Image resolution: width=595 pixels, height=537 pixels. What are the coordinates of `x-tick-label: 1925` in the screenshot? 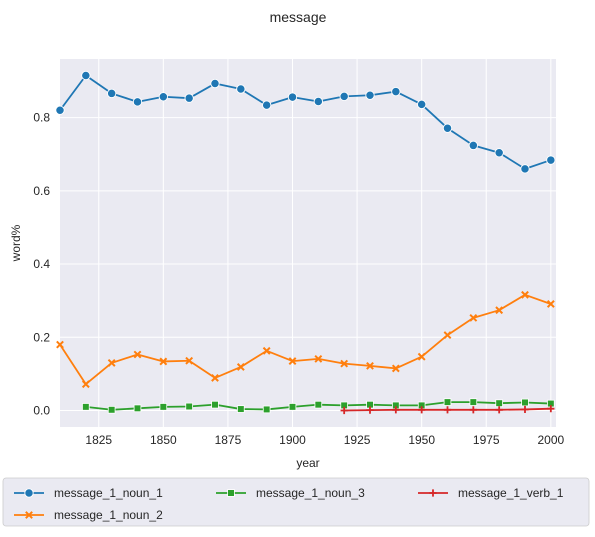 It's located at (357, 440).